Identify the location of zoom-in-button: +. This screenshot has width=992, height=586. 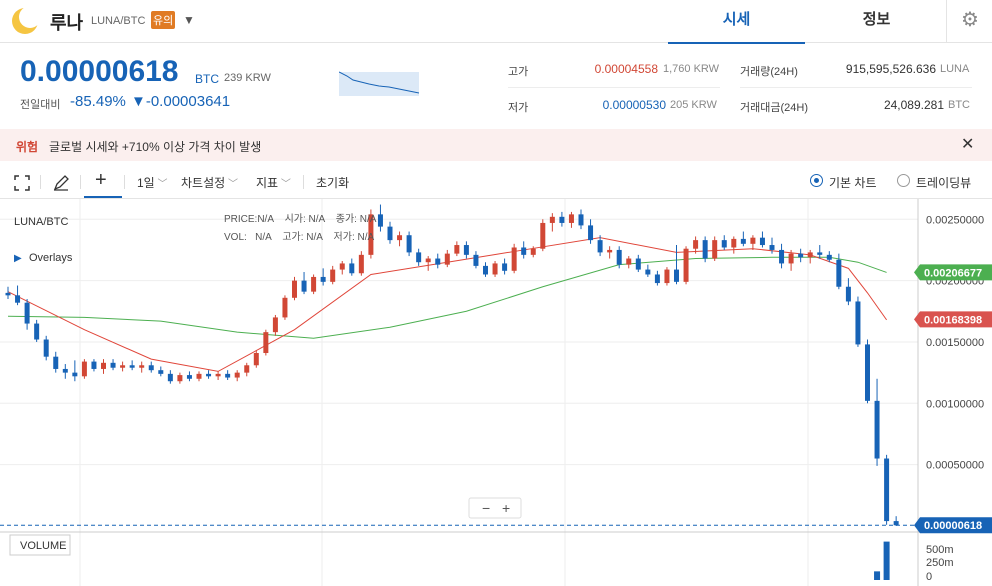
(506, 508).